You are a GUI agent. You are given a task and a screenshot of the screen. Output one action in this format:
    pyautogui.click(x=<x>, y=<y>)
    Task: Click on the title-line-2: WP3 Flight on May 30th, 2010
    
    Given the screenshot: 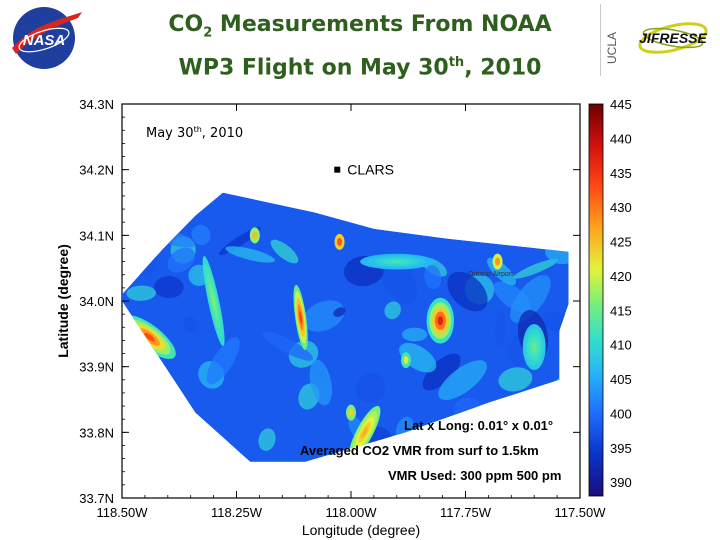 What is the action you would take?
    pyautogui.click(x=360, y=65)
    